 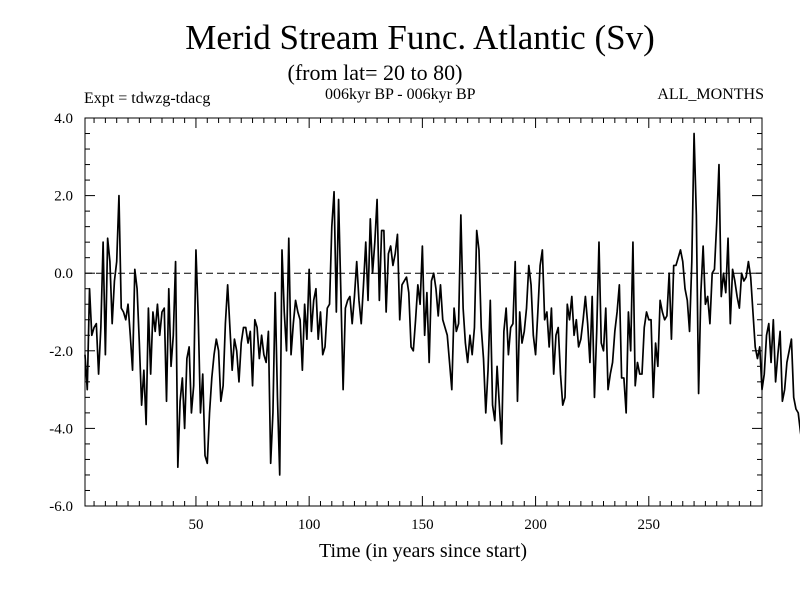 I want to click on y-tick-label: -6.0, so click(x=61, y=507).